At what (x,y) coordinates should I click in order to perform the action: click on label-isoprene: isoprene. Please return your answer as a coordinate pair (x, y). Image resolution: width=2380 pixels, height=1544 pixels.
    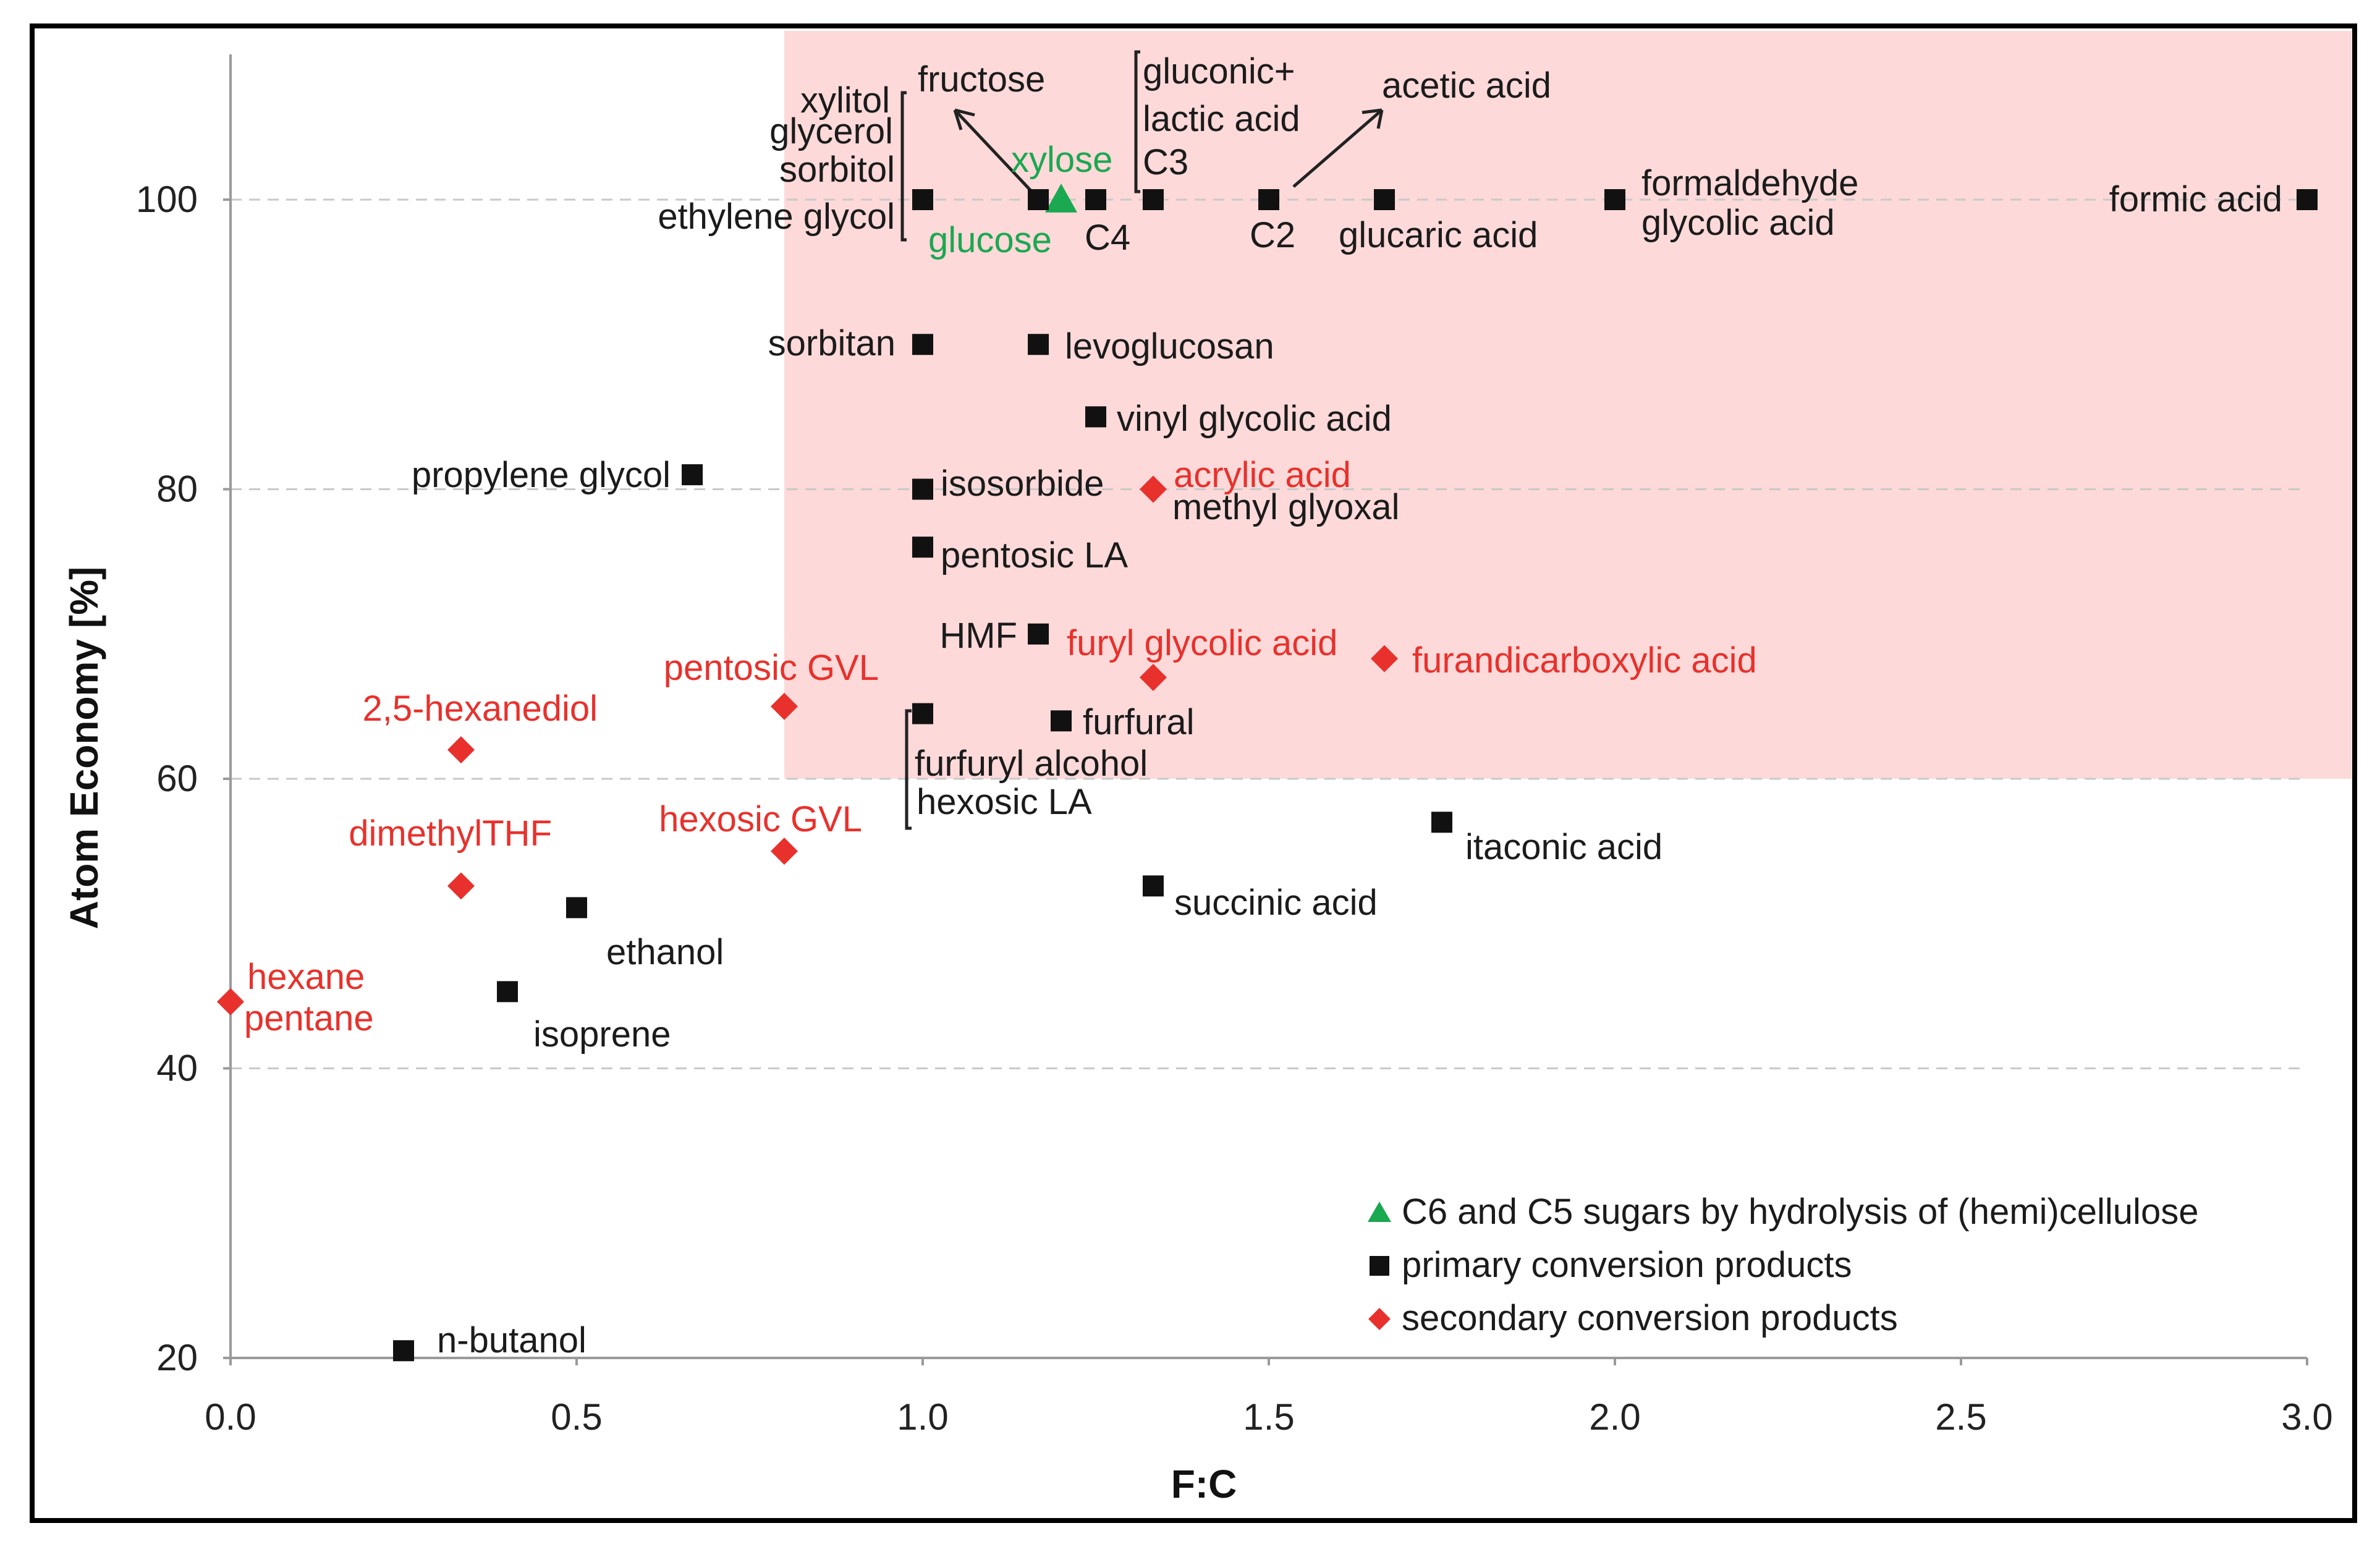
    Looking at the image, I should click on (602, 1034).